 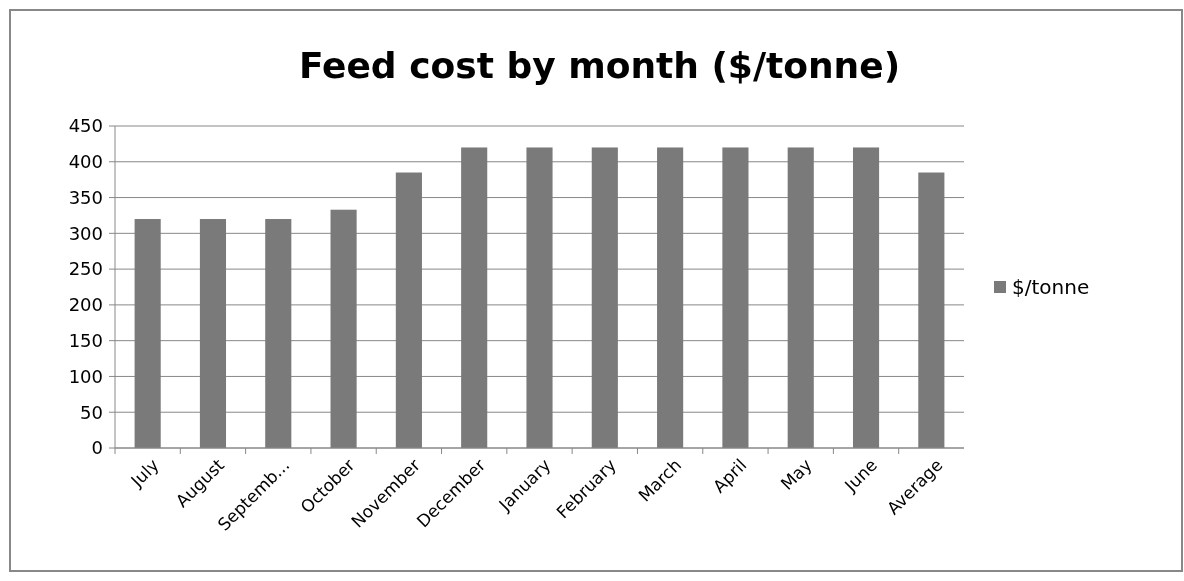 I want to click on y-tick-label: 350, so click(x=85, y=197).